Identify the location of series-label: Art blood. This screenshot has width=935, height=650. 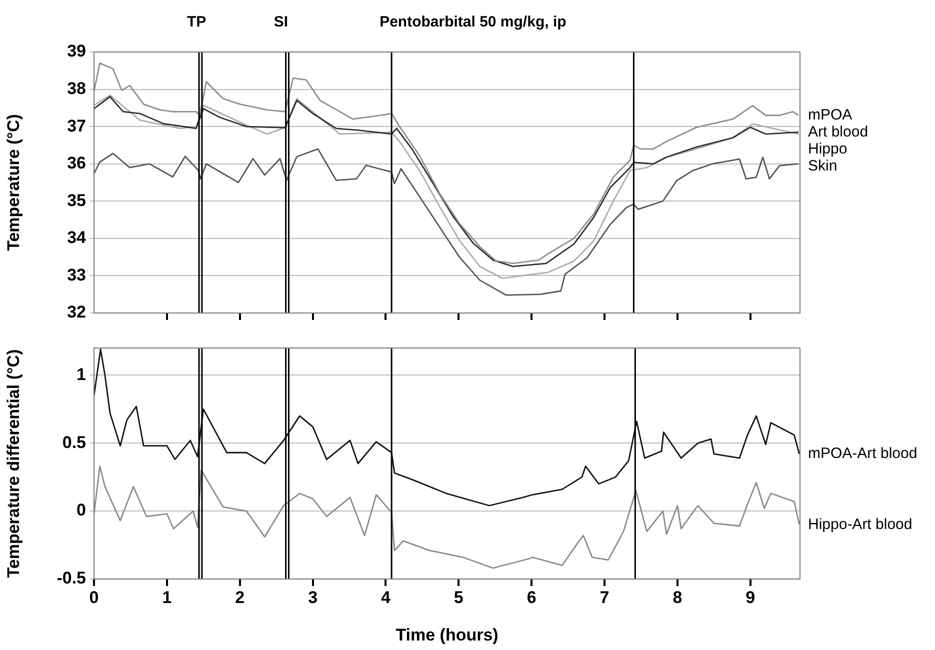
(838, 132).